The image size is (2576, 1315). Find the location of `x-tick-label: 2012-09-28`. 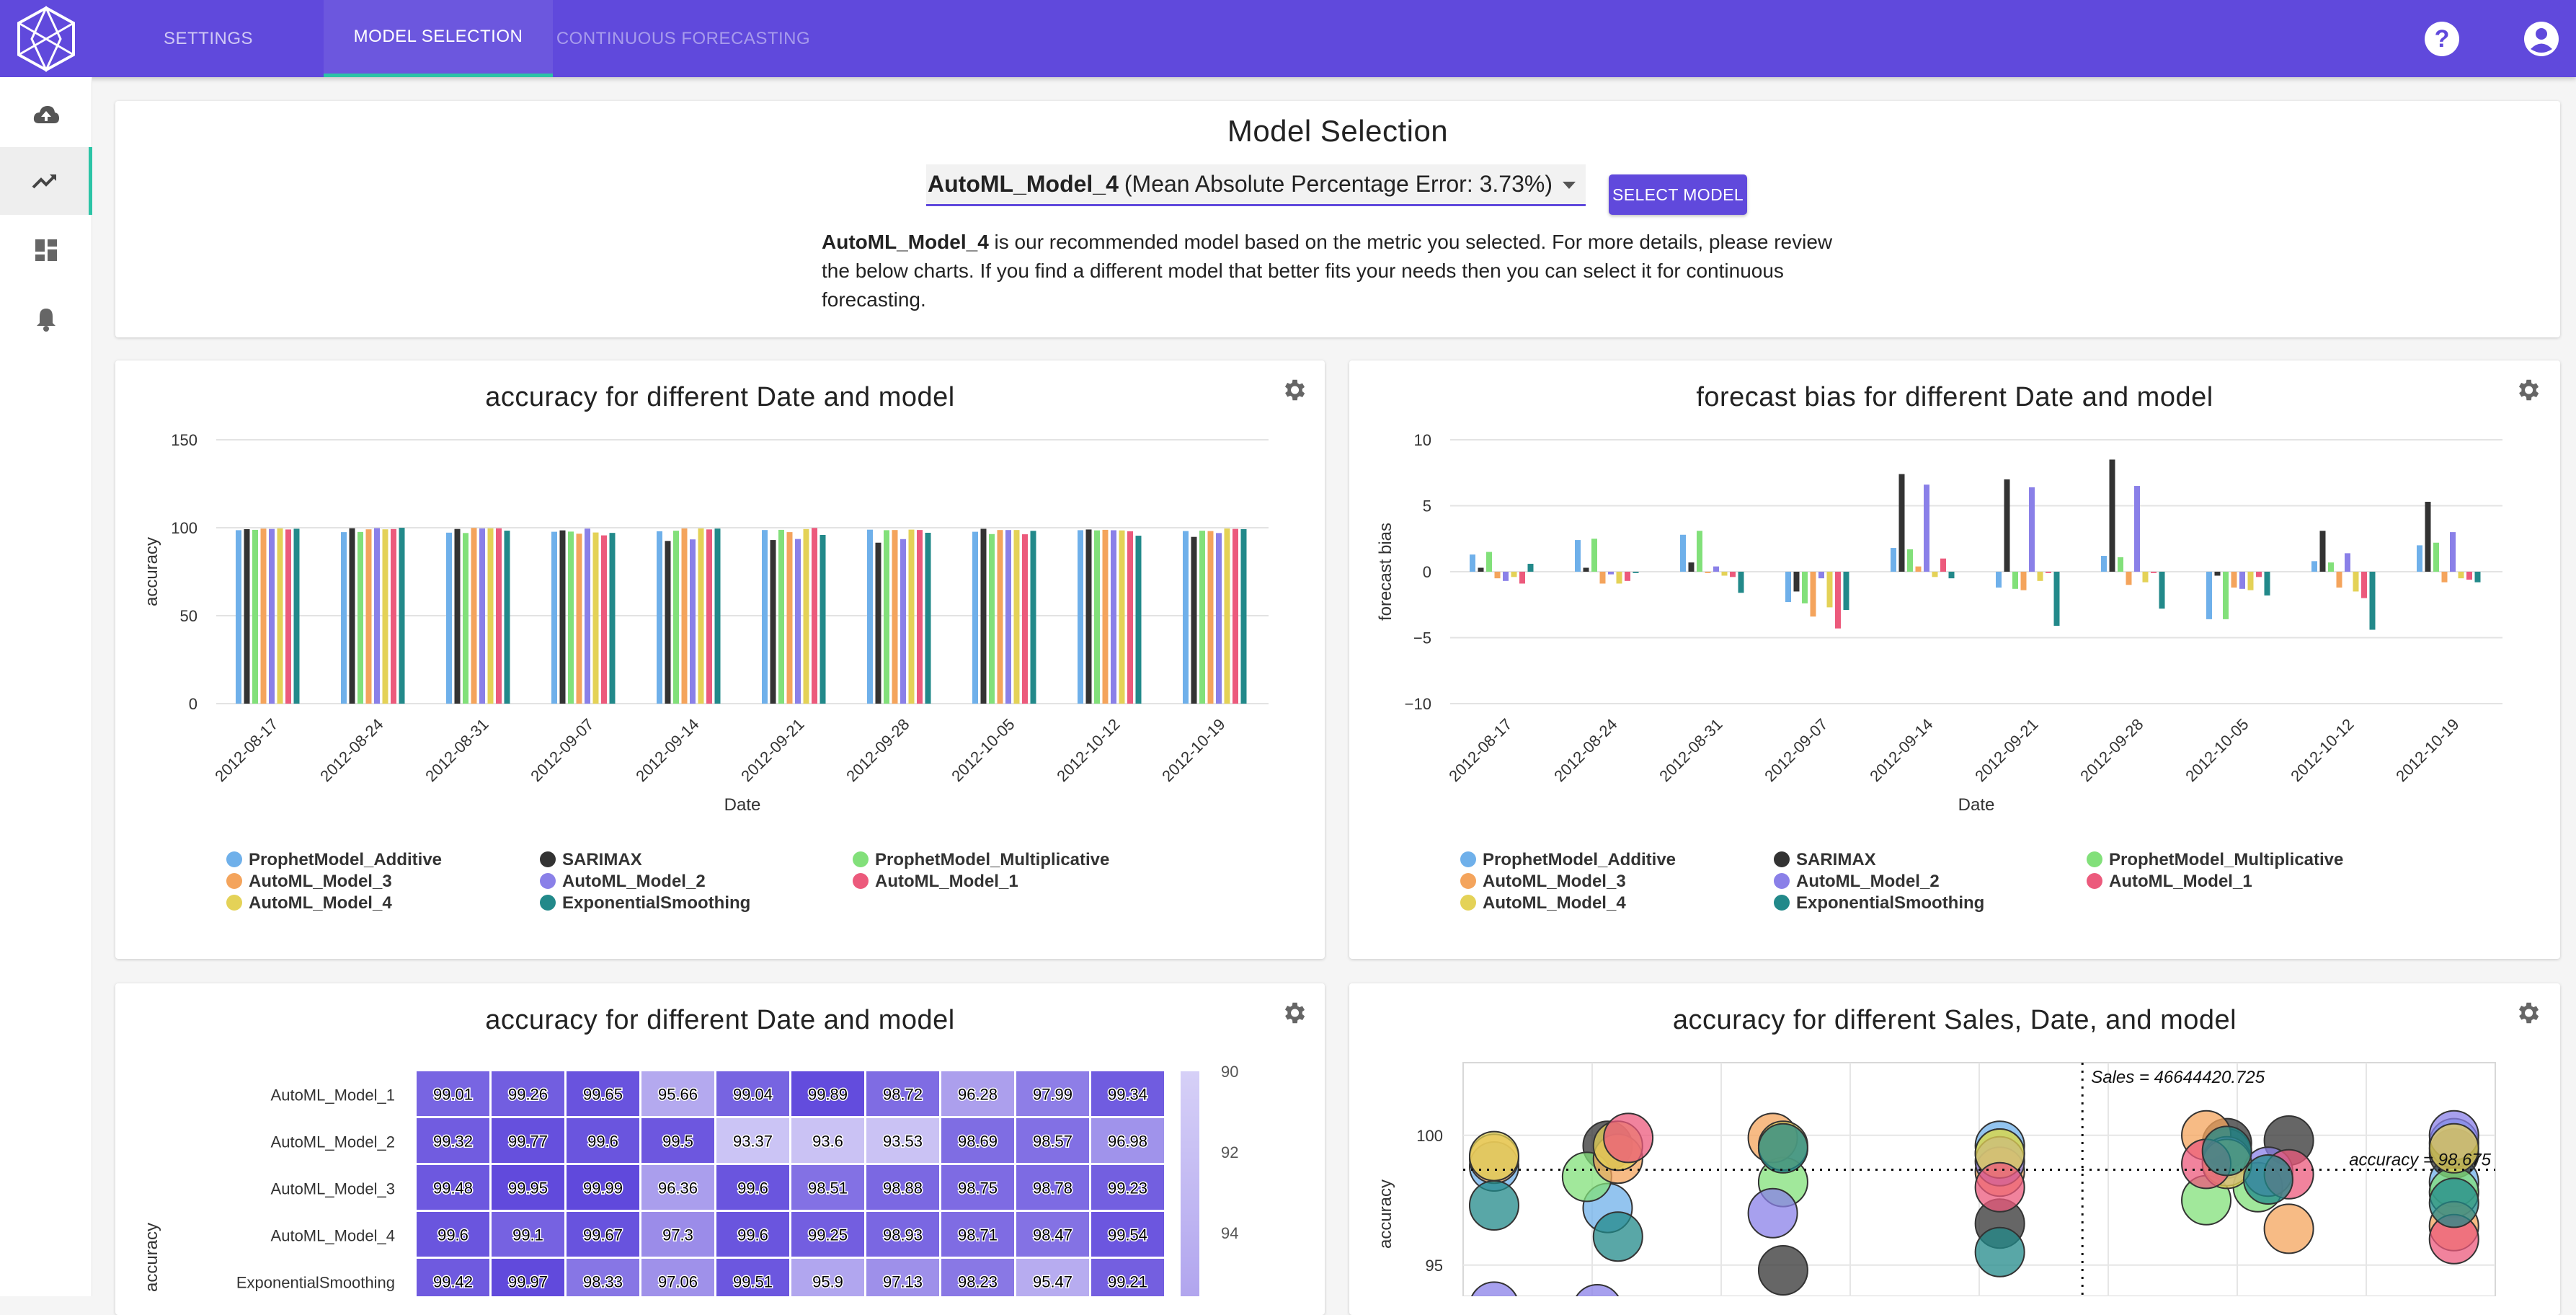

x-tick-label: 2012-09-28 is located at coordinates (877, 750).